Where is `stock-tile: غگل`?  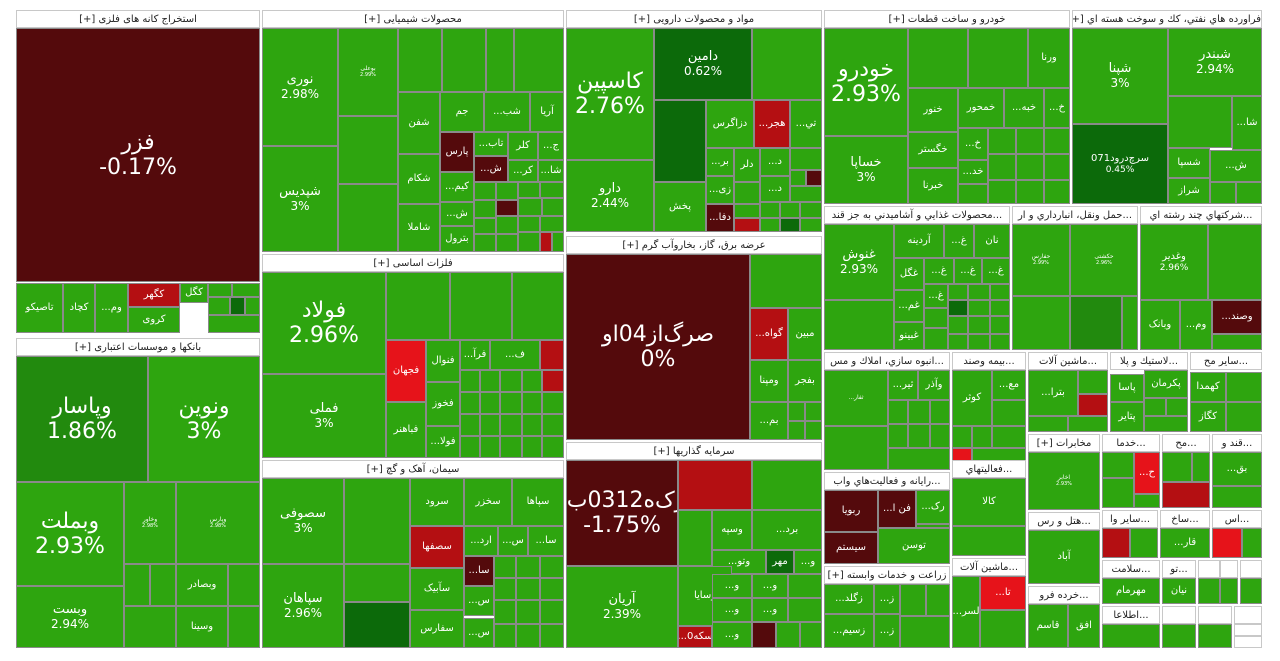
stock-tile: غگل is located at coordinates (909, 274).